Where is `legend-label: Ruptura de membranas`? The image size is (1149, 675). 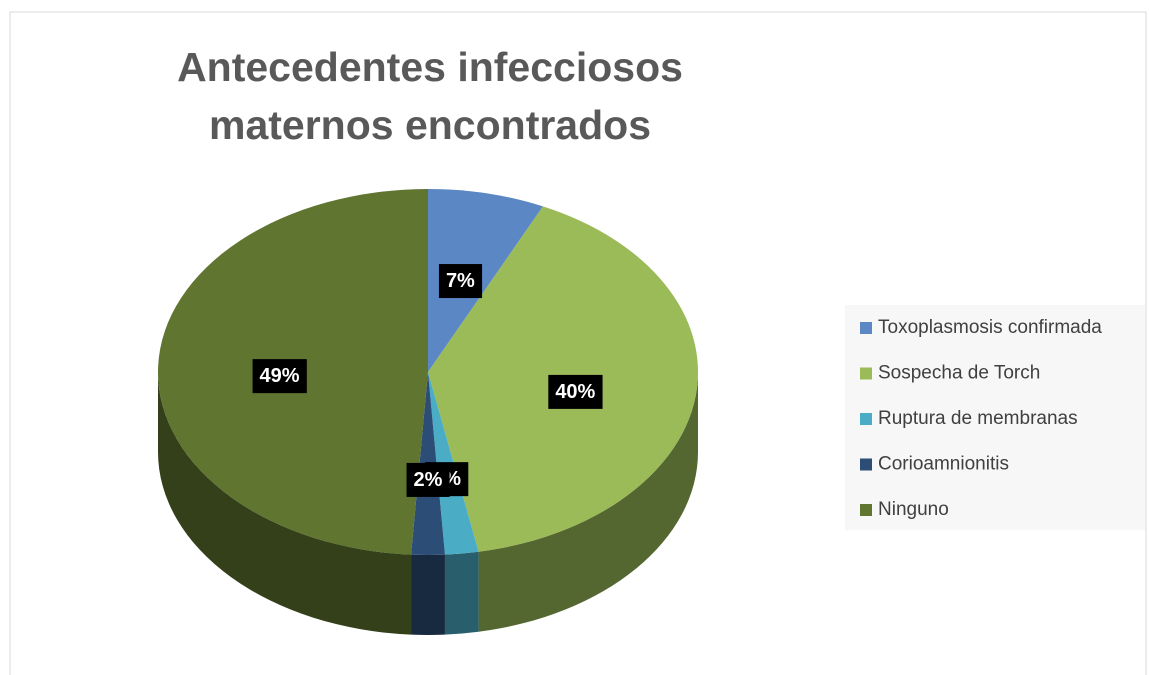
legend-label: Ruptura de membranas is located at coordinates (978, 418).